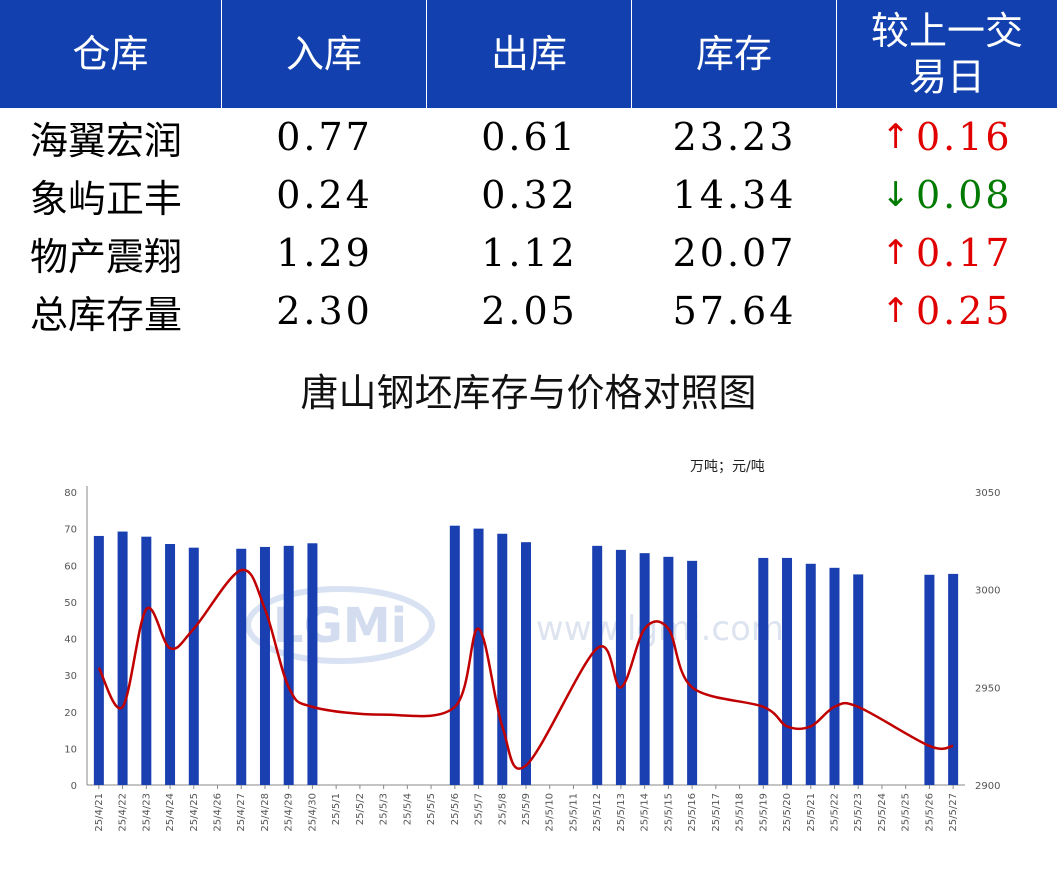  I want to click on table-header: 仓库 入库 出库 库存 较上一交易日, so click(528, 54).